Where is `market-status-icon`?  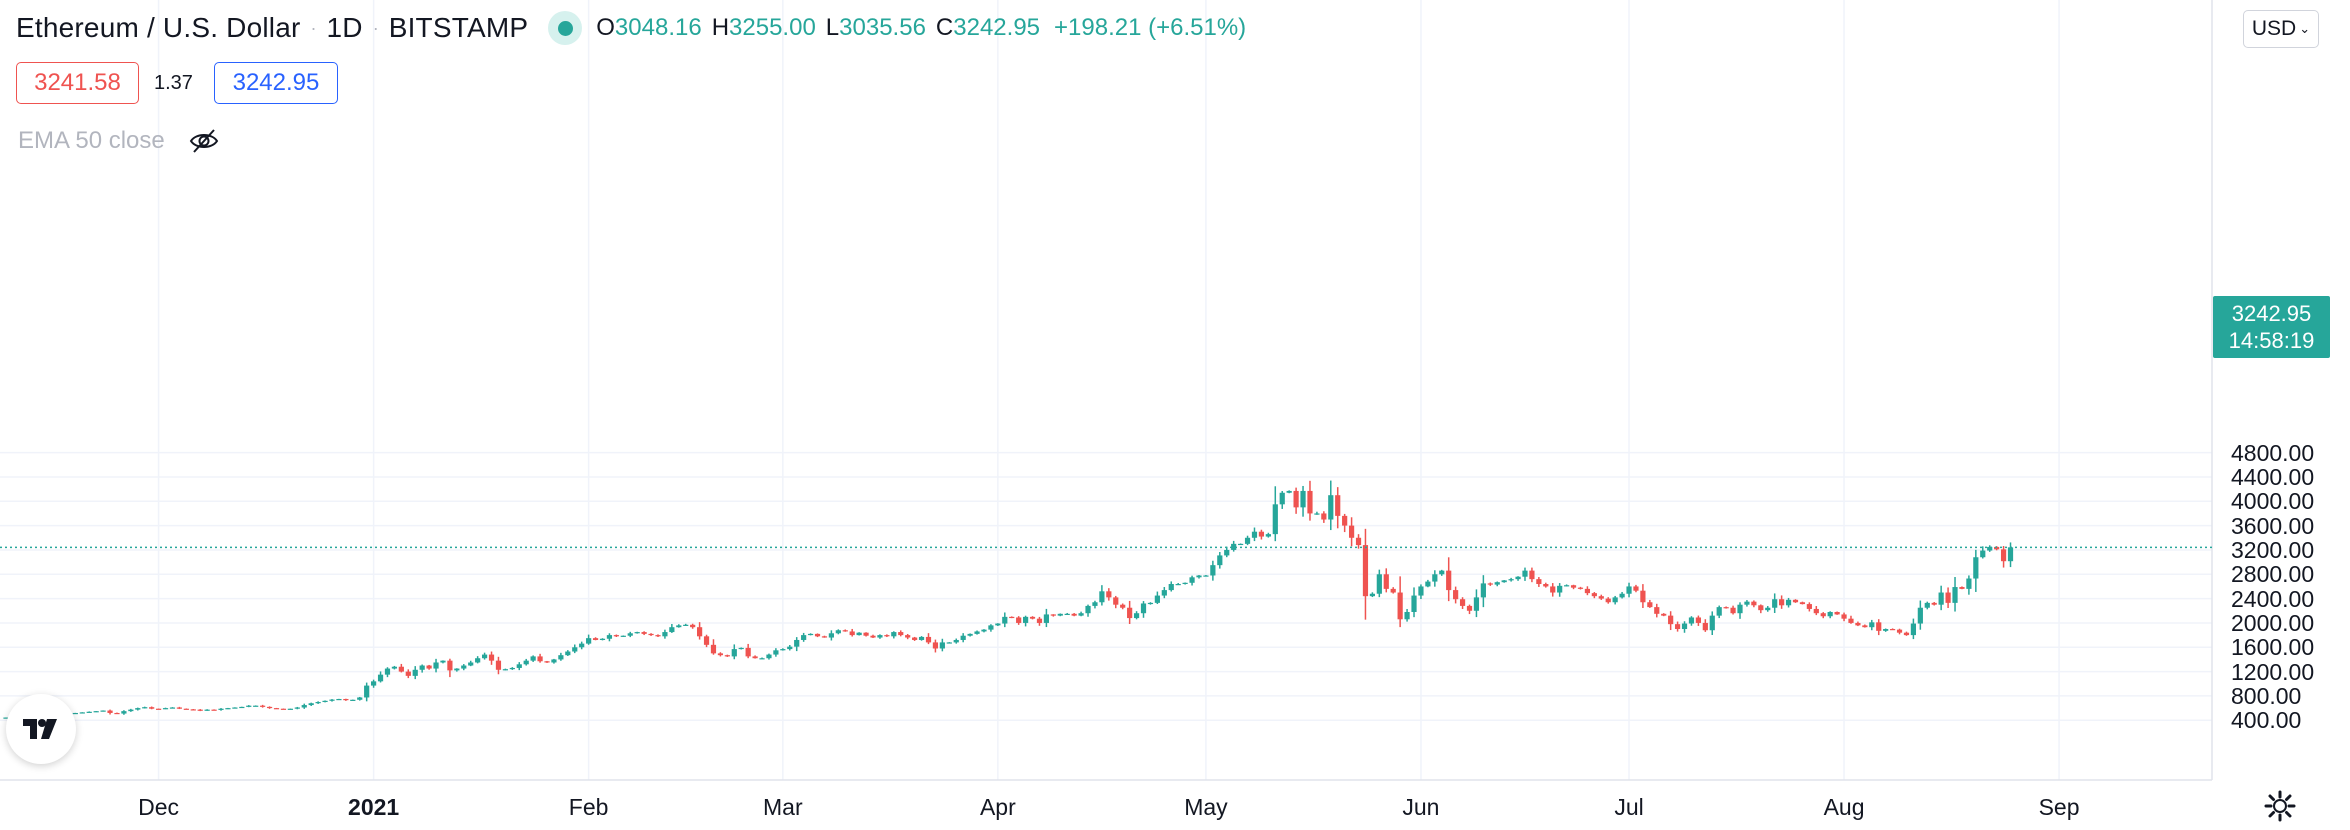
market-status-icon is located at coordinates (565, 28).